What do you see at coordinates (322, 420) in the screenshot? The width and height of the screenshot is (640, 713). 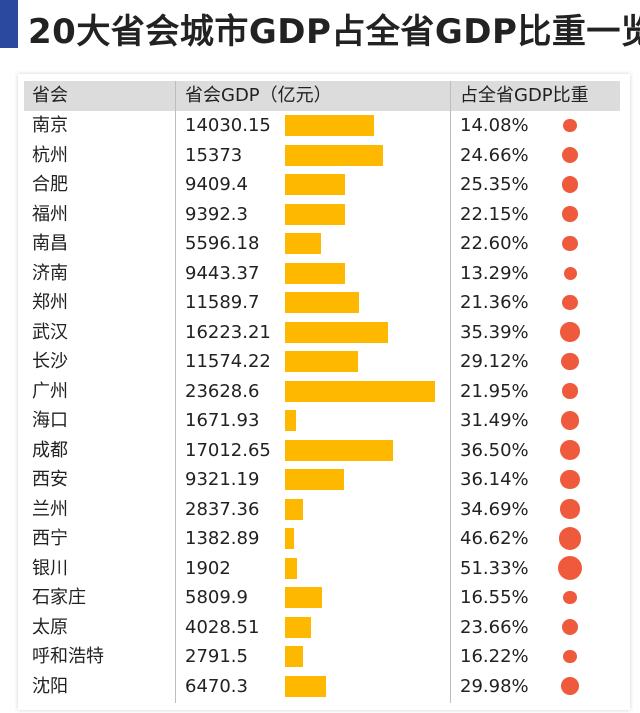 I see `table-row: 海口 1671.93 31.49%` at bounding box center [322, 420].